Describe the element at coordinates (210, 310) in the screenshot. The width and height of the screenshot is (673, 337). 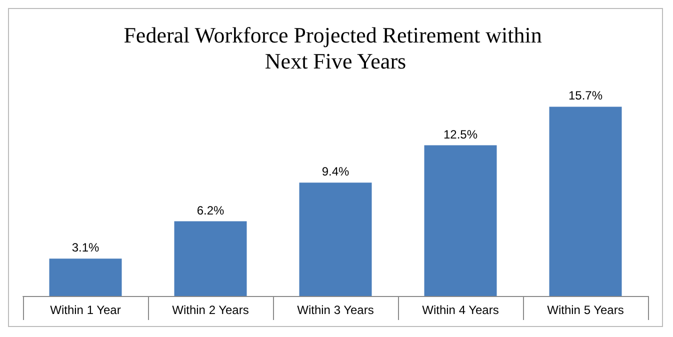
I see `x-tick-label: Within 2 Years` at that location.